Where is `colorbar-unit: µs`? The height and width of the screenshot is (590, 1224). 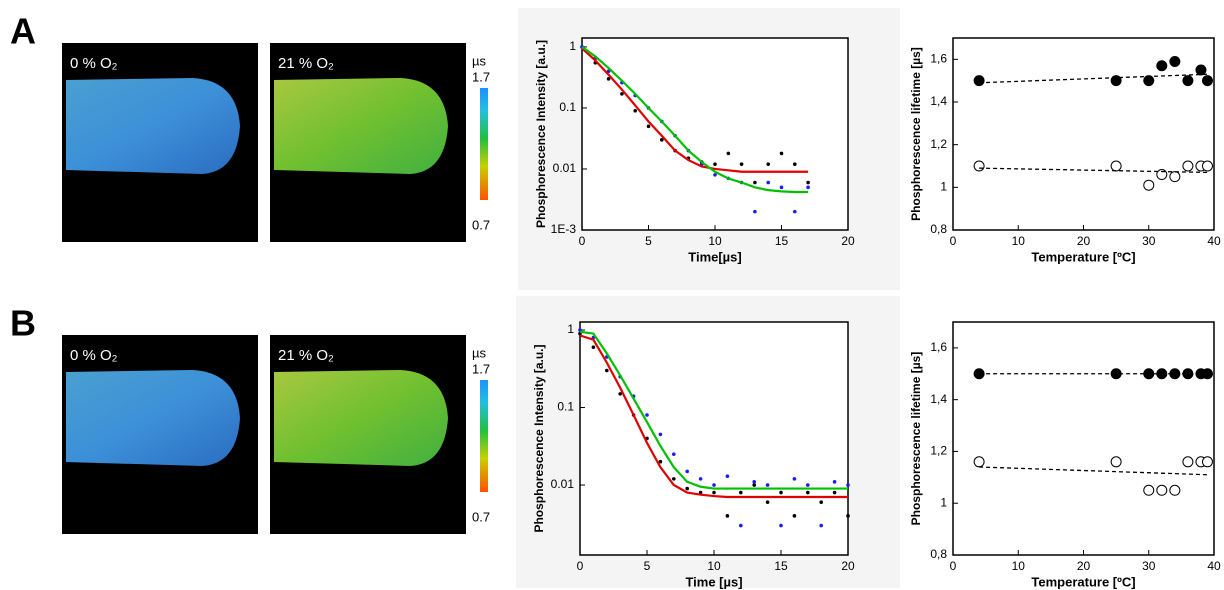 colorbar-unit: µs is located at coordinates (479, 60).